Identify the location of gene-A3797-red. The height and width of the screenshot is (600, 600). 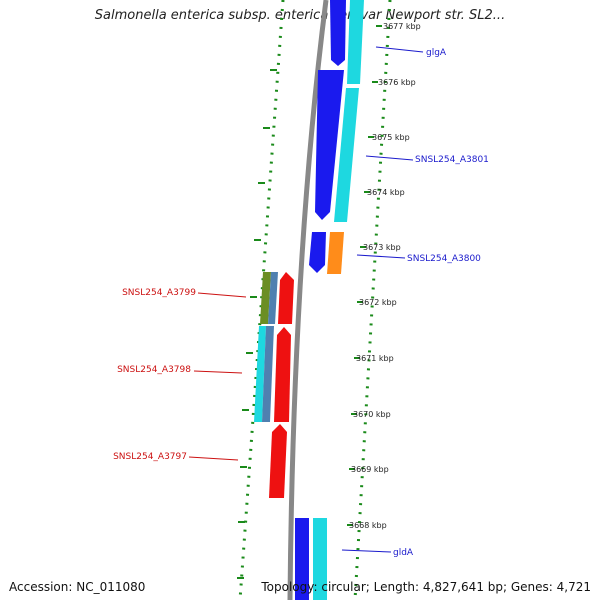
(278, 461).